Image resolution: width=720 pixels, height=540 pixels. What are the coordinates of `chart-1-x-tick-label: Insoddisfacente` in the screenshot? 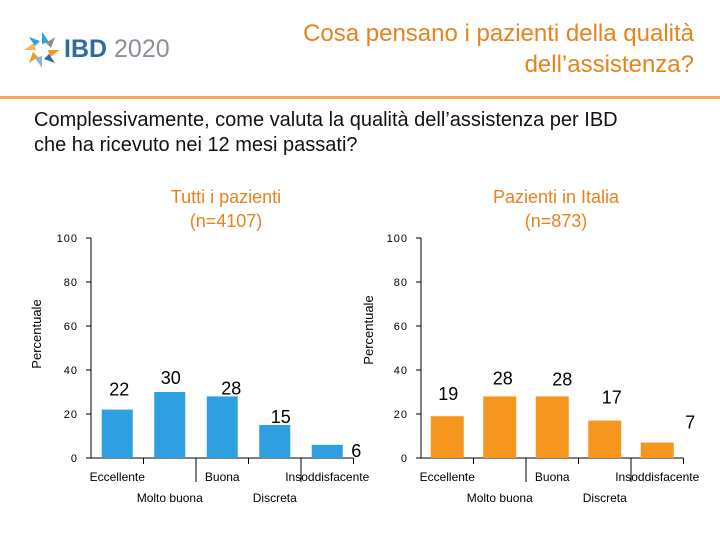 It's located at (327, 477).